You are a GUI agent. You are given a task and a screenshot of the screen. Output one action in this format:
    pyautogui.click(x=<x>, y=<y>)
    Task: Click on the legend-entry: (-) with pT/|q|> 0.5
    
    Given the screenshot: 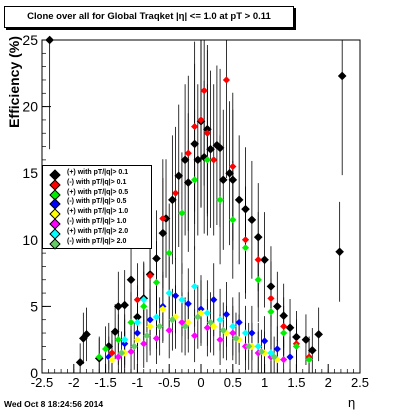 What is the action you would take?
    pyautogui.click(x=97, y=204)
    